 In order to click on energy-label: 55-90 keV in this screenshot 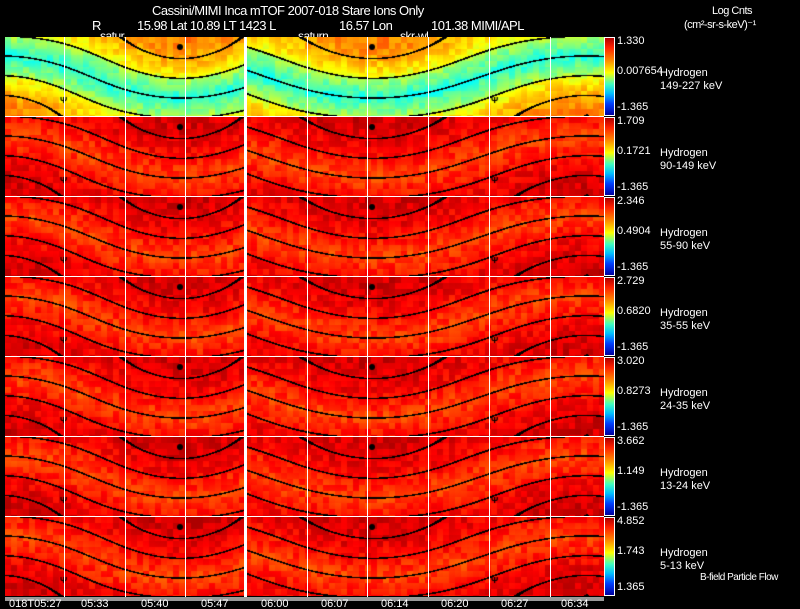, I will do `click(685, 246)`.